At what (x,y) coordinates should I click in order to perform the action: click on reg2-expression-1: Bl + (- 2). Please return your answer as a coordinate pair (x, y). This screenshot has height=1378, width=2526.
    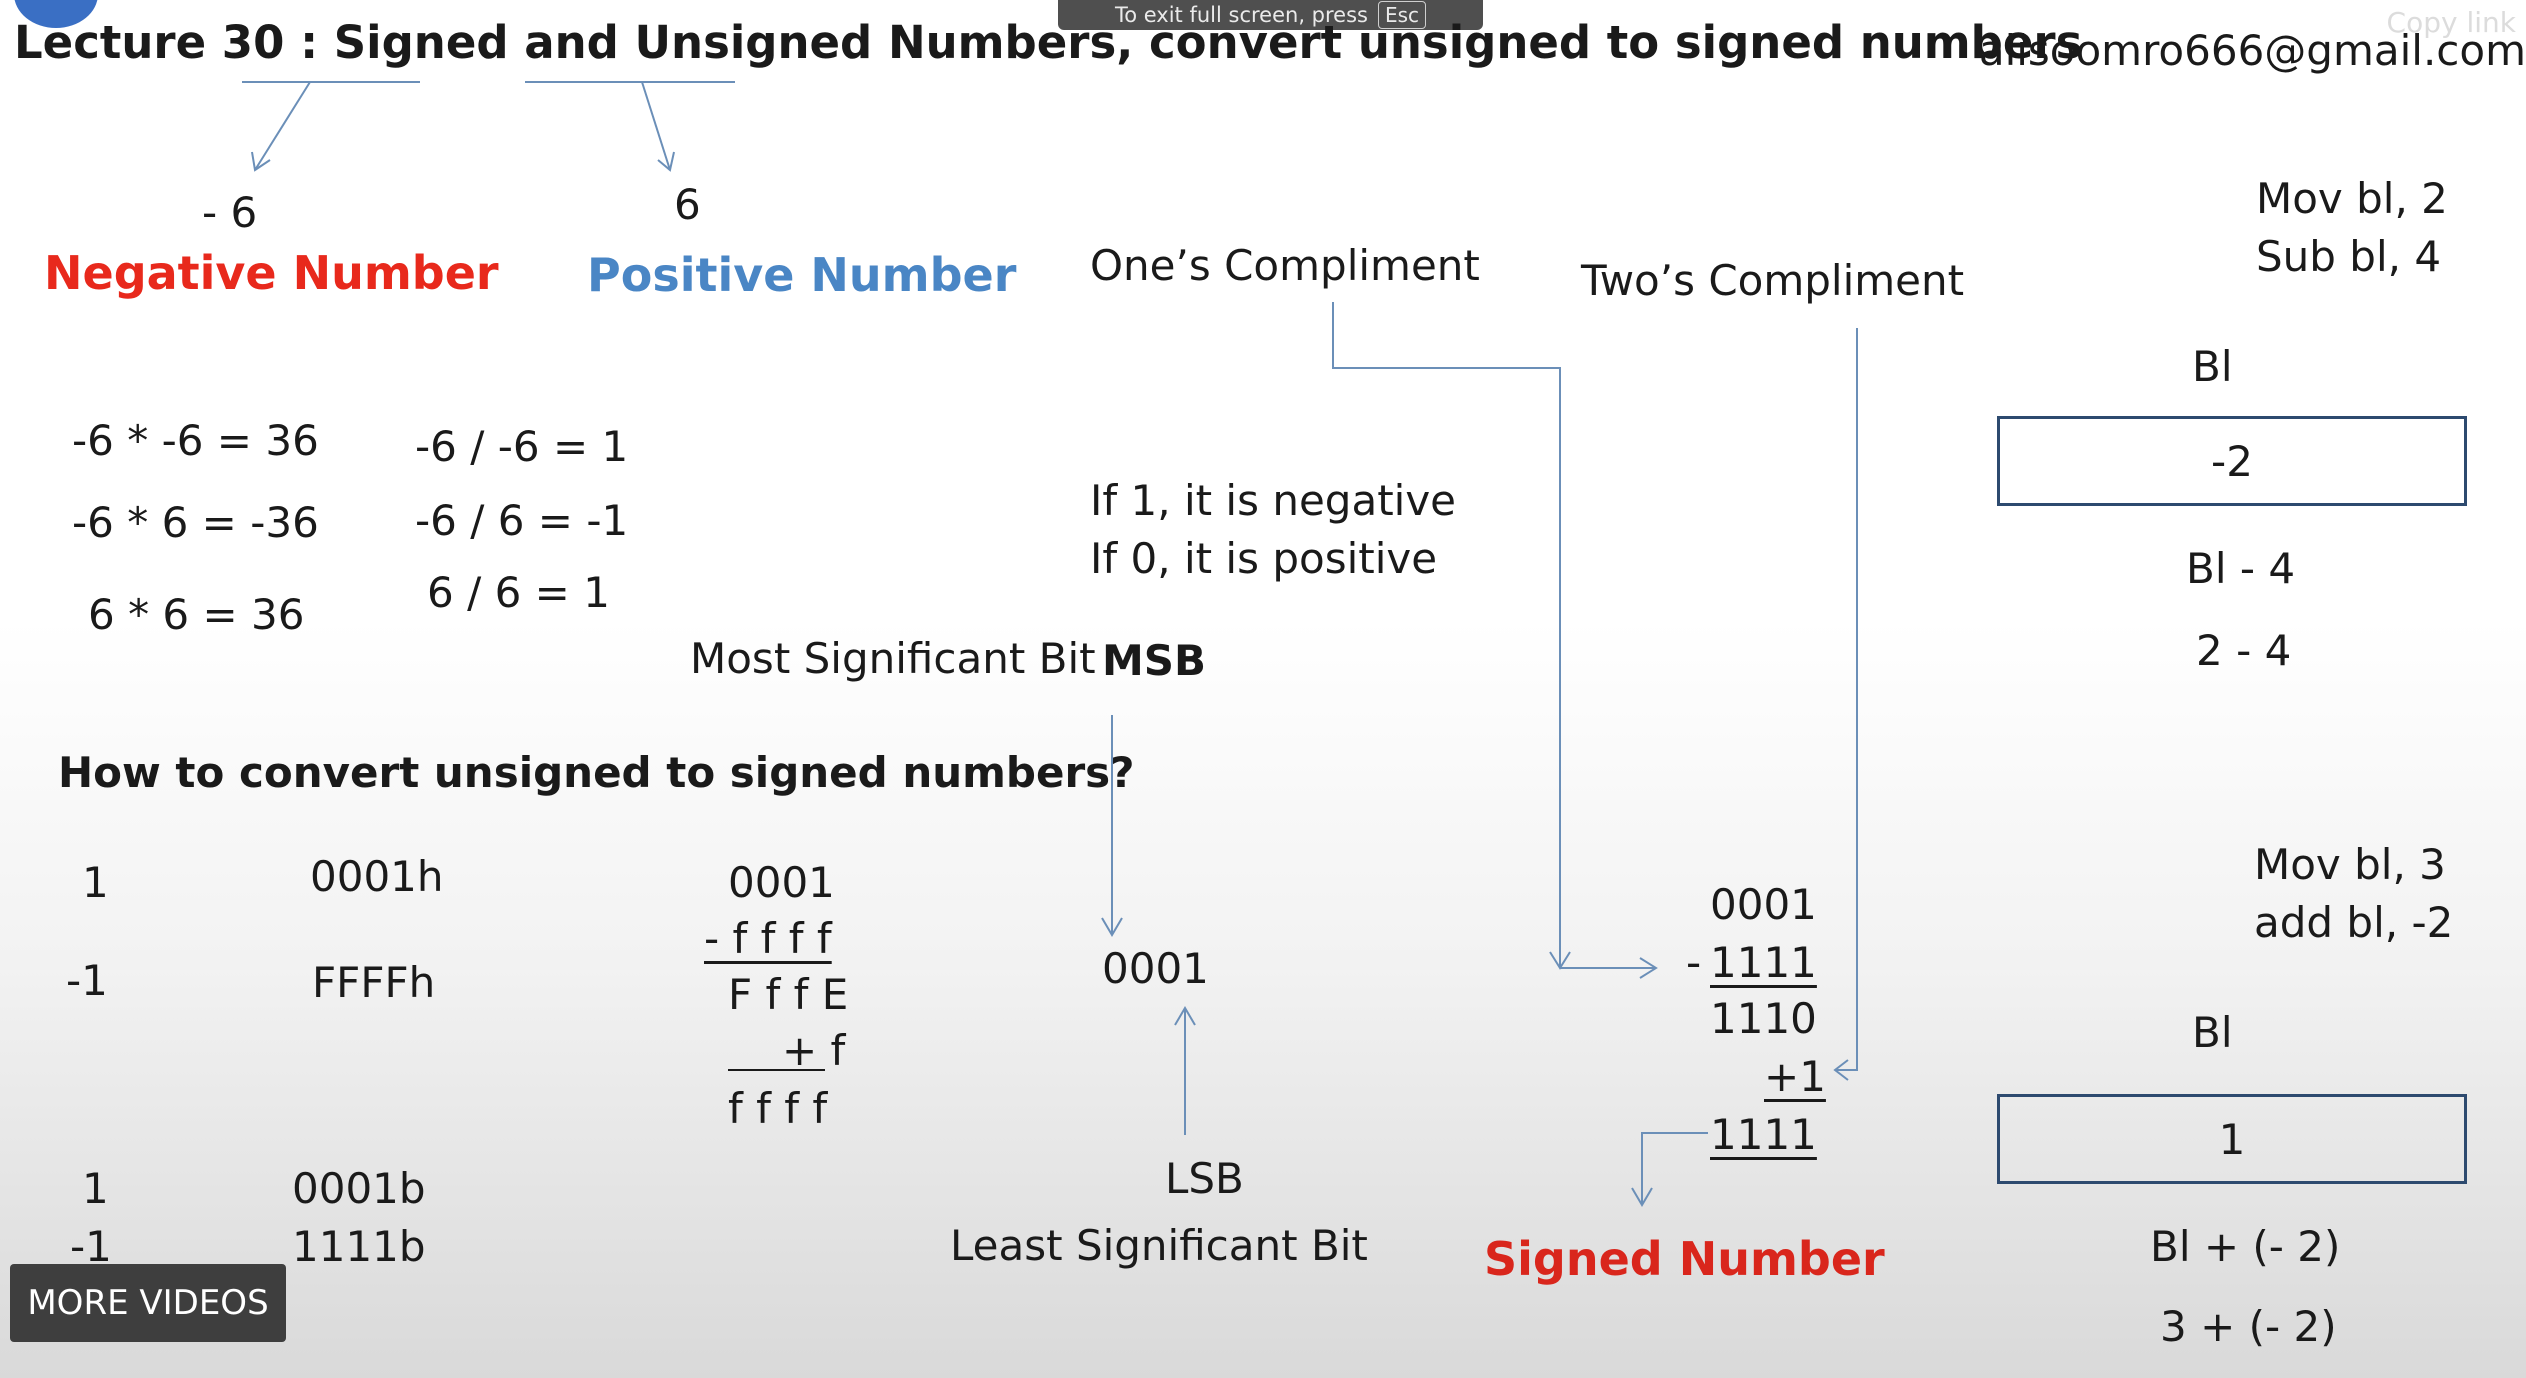
    Looking at the image, I should click on (2245, 1246).